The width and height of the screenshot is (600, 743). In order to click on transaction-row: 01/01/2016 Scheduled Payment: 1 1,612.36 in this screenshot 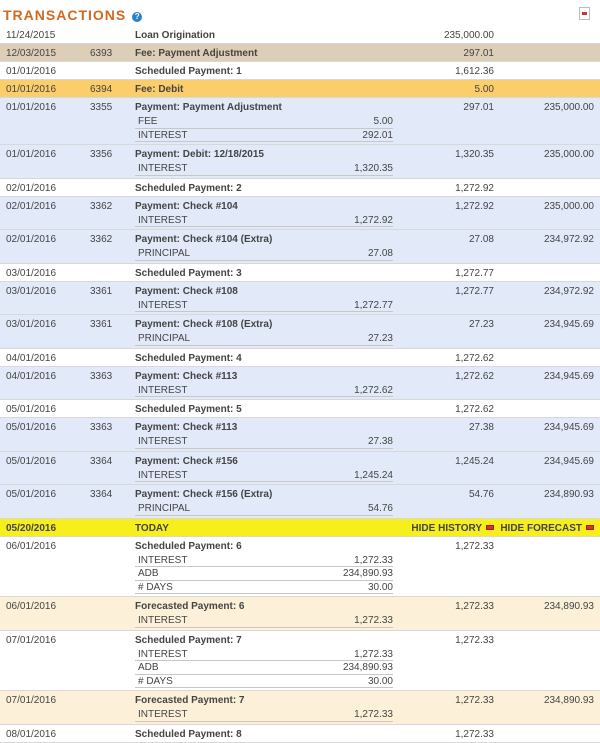, I will do `click(300, 71)`.